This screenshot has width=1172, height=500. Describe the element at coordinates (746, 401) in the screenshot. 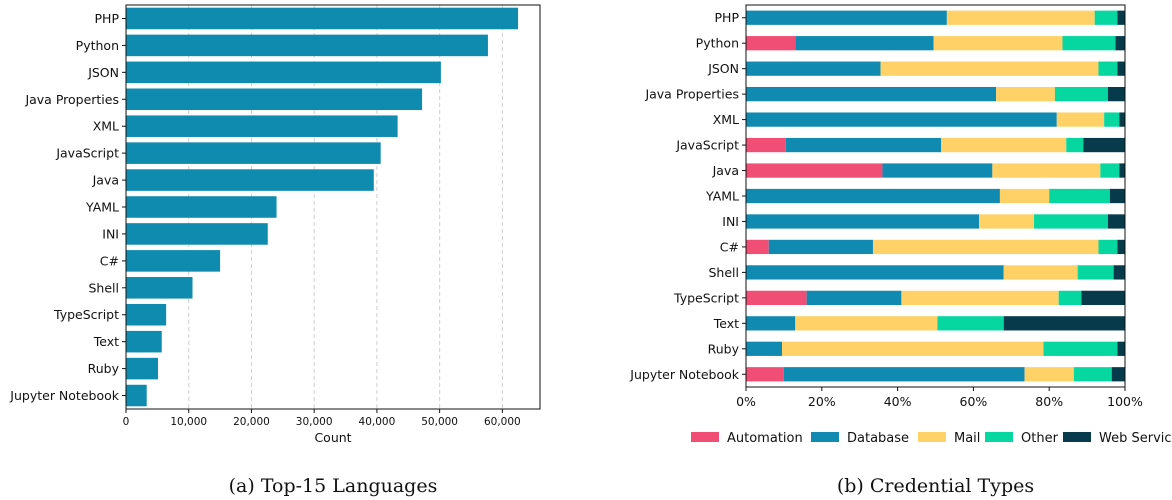

I see `x-tick-label: 0%` at that location.